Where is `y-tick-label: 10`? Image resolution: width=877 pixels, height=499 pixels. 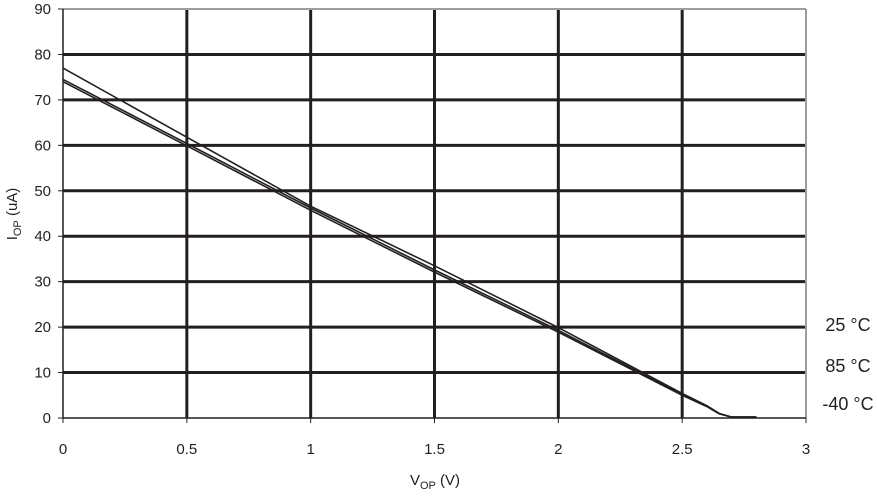
y-tick-label: 10 is located at coordinates (42, 373).